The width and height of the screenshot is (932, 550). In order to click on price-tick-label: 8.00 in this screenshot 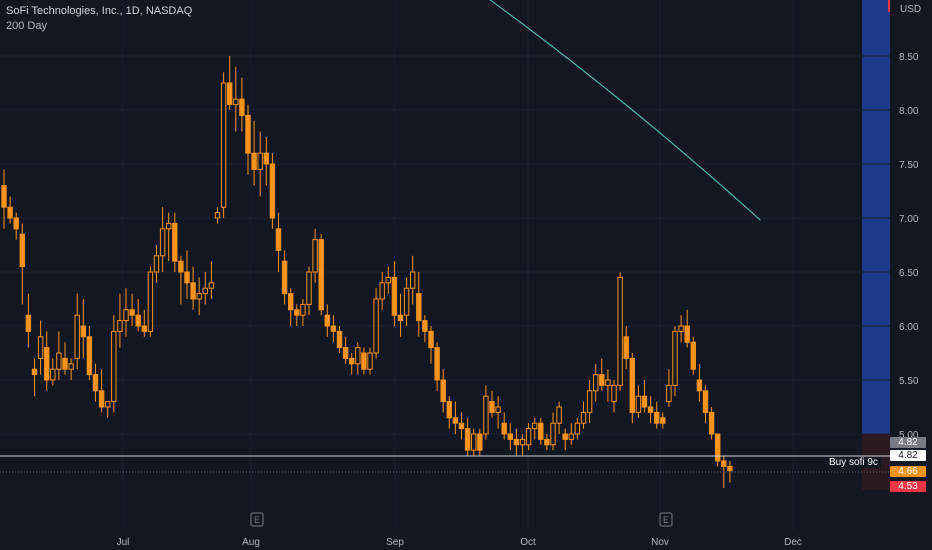, I will do `click(909, 111)`.